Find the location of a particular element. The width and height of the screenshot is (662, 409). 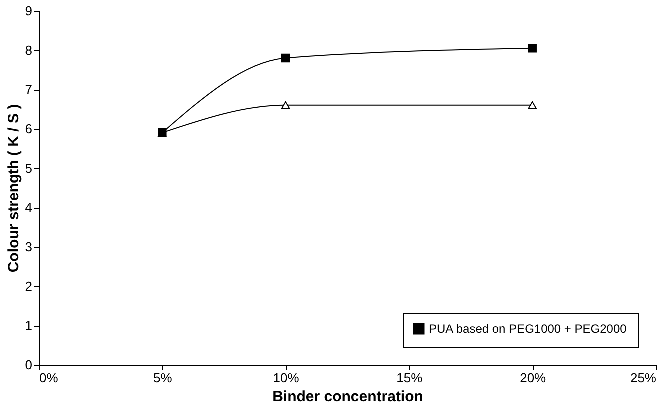

x-tick-label: 15% is located at coordinates (410, 378).